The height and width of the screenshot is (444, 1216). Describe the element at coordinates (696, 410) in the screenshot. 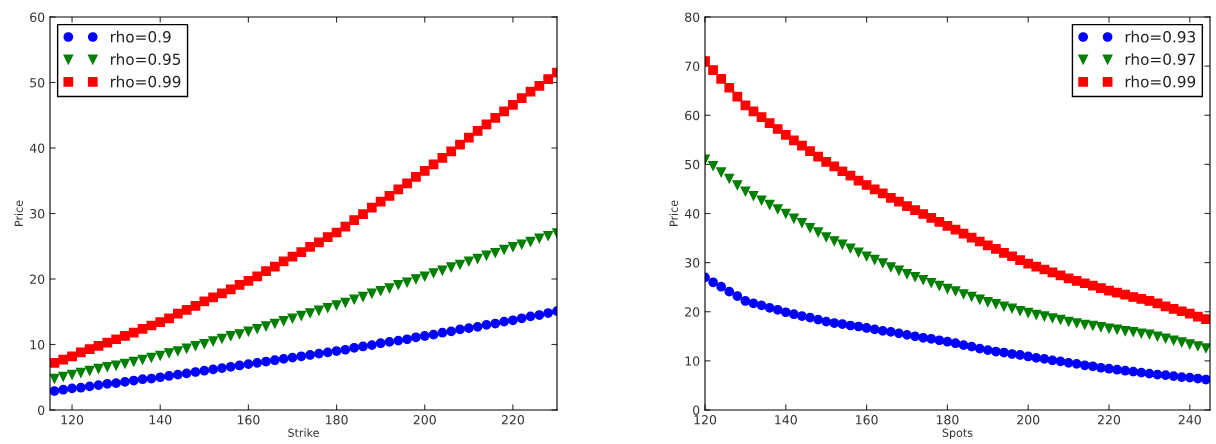

I see `y-tick-label: 0` at that location.